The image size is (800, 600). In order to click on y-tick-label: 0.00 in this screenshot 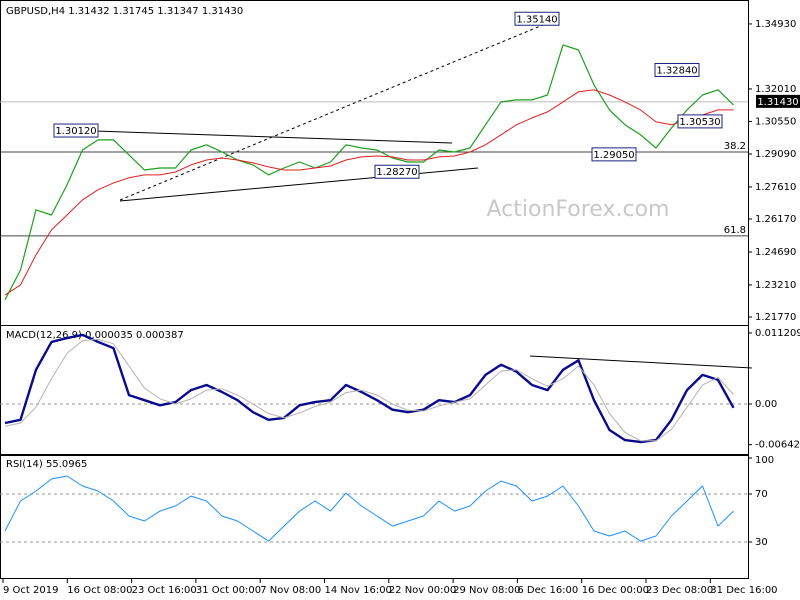, I will do `click(766, 404)`.